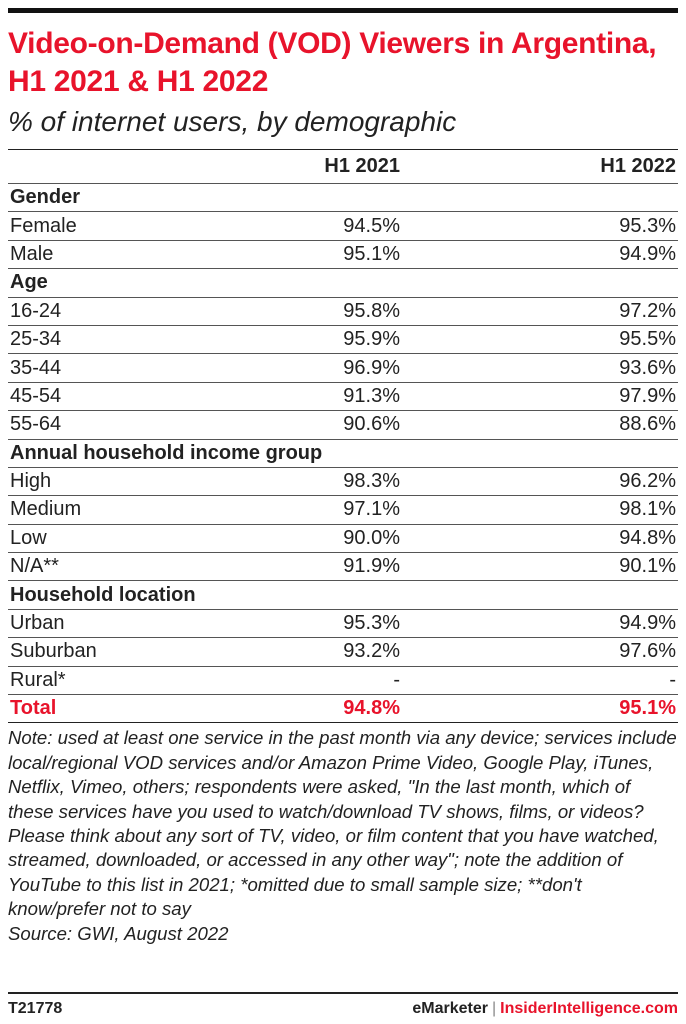  Describe the element at coordinates (36, 367) in the screenshot. I see `row-label: 35-44` at that location.